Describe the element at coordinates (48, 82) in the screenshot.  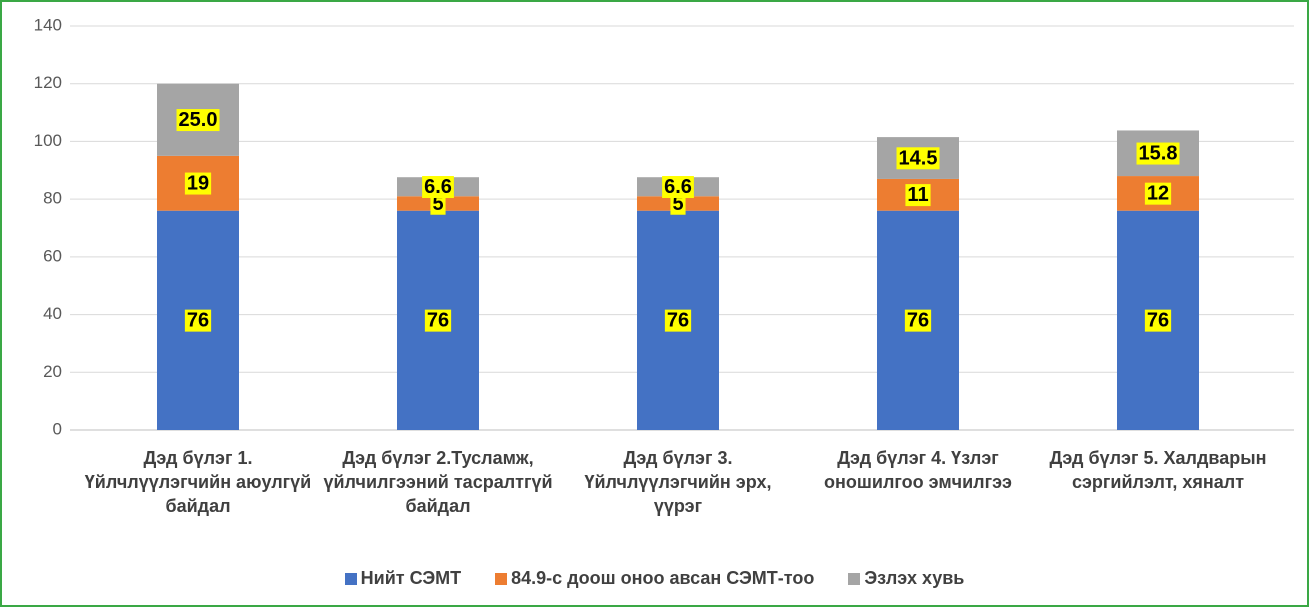
I see `y-tick-label: 120` at that location.